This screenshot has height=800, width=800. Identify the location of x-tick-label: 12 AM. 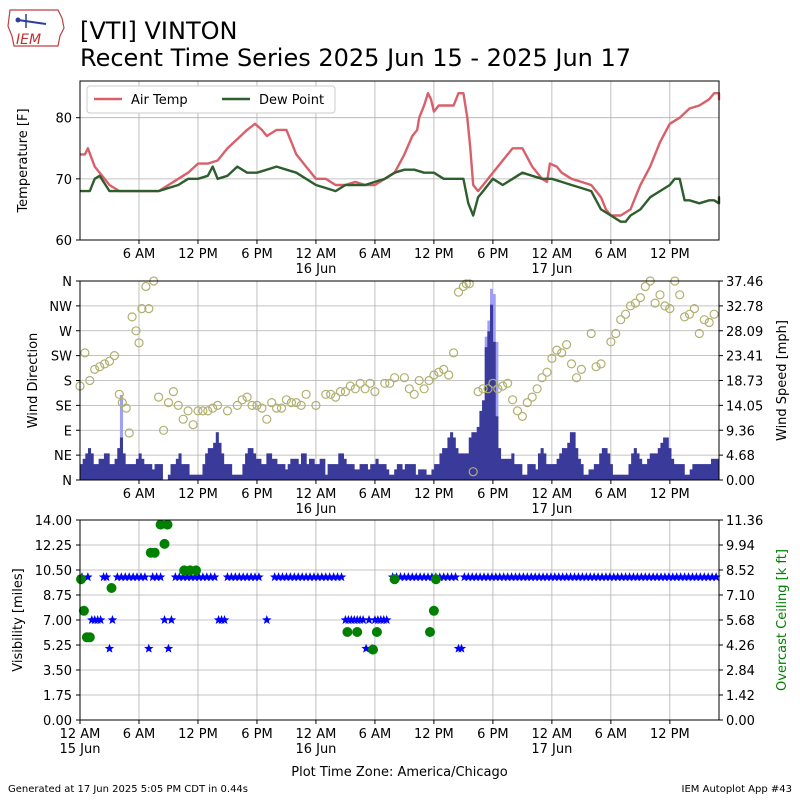
(551, 734).